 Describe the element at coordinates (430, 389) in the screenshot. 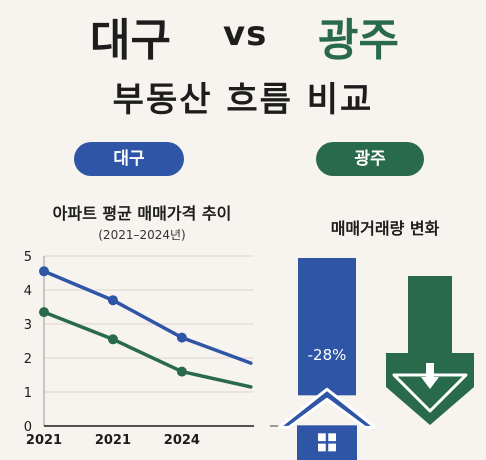

I see `arrow-down-icon` at that location.